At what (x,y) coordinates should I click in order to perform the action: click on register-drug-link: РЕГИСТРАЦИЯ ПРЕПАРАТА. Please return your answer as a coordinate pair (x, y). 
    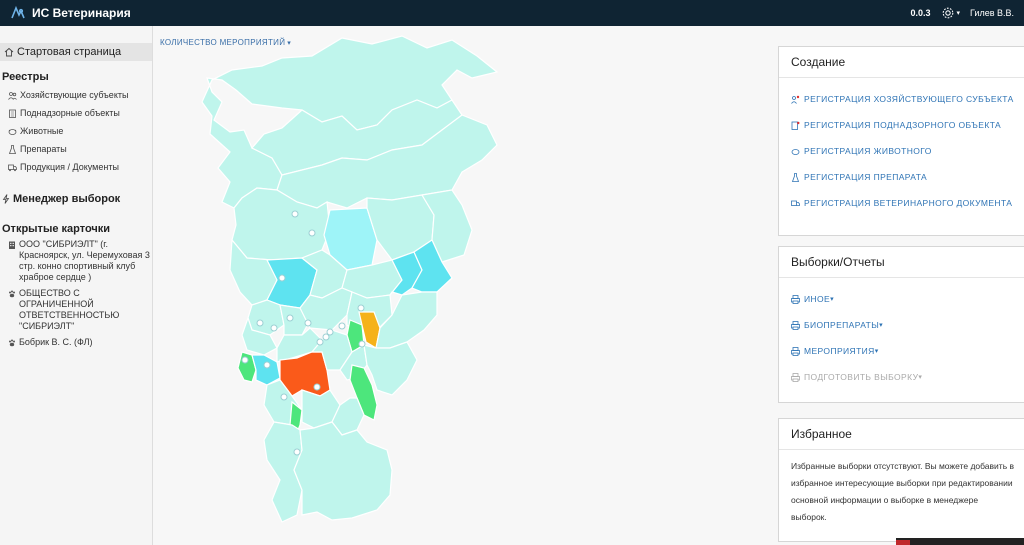
    Looking at the image, I should click on (901, 177).